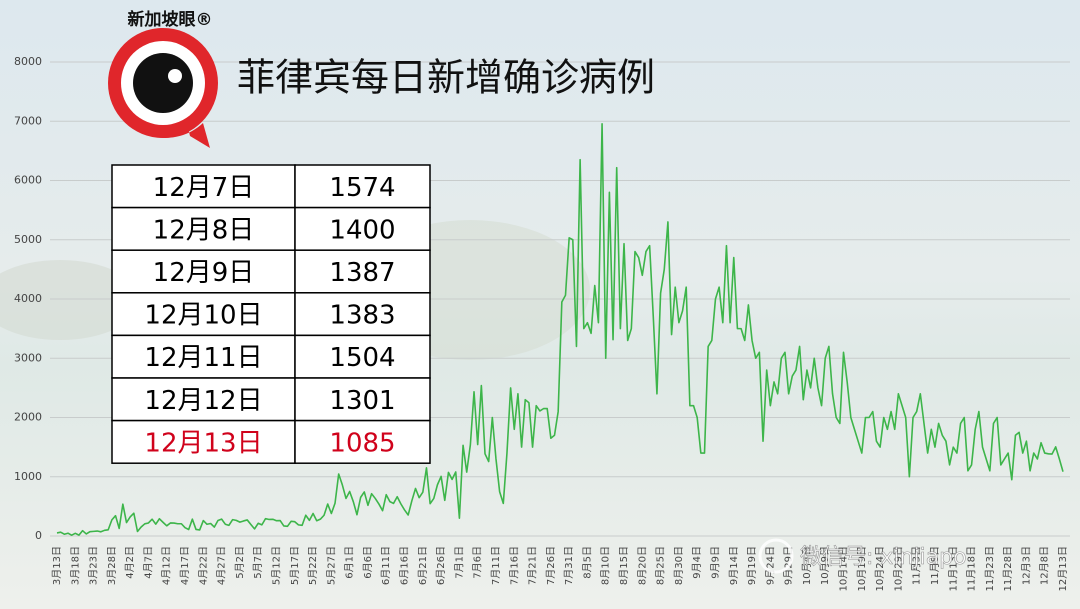 The height and width of the screenshot is (609, 1080). Describe the element at coordinates (514, 565) in the screenshot. I see `x-tick-label: 7月16日` at that location.